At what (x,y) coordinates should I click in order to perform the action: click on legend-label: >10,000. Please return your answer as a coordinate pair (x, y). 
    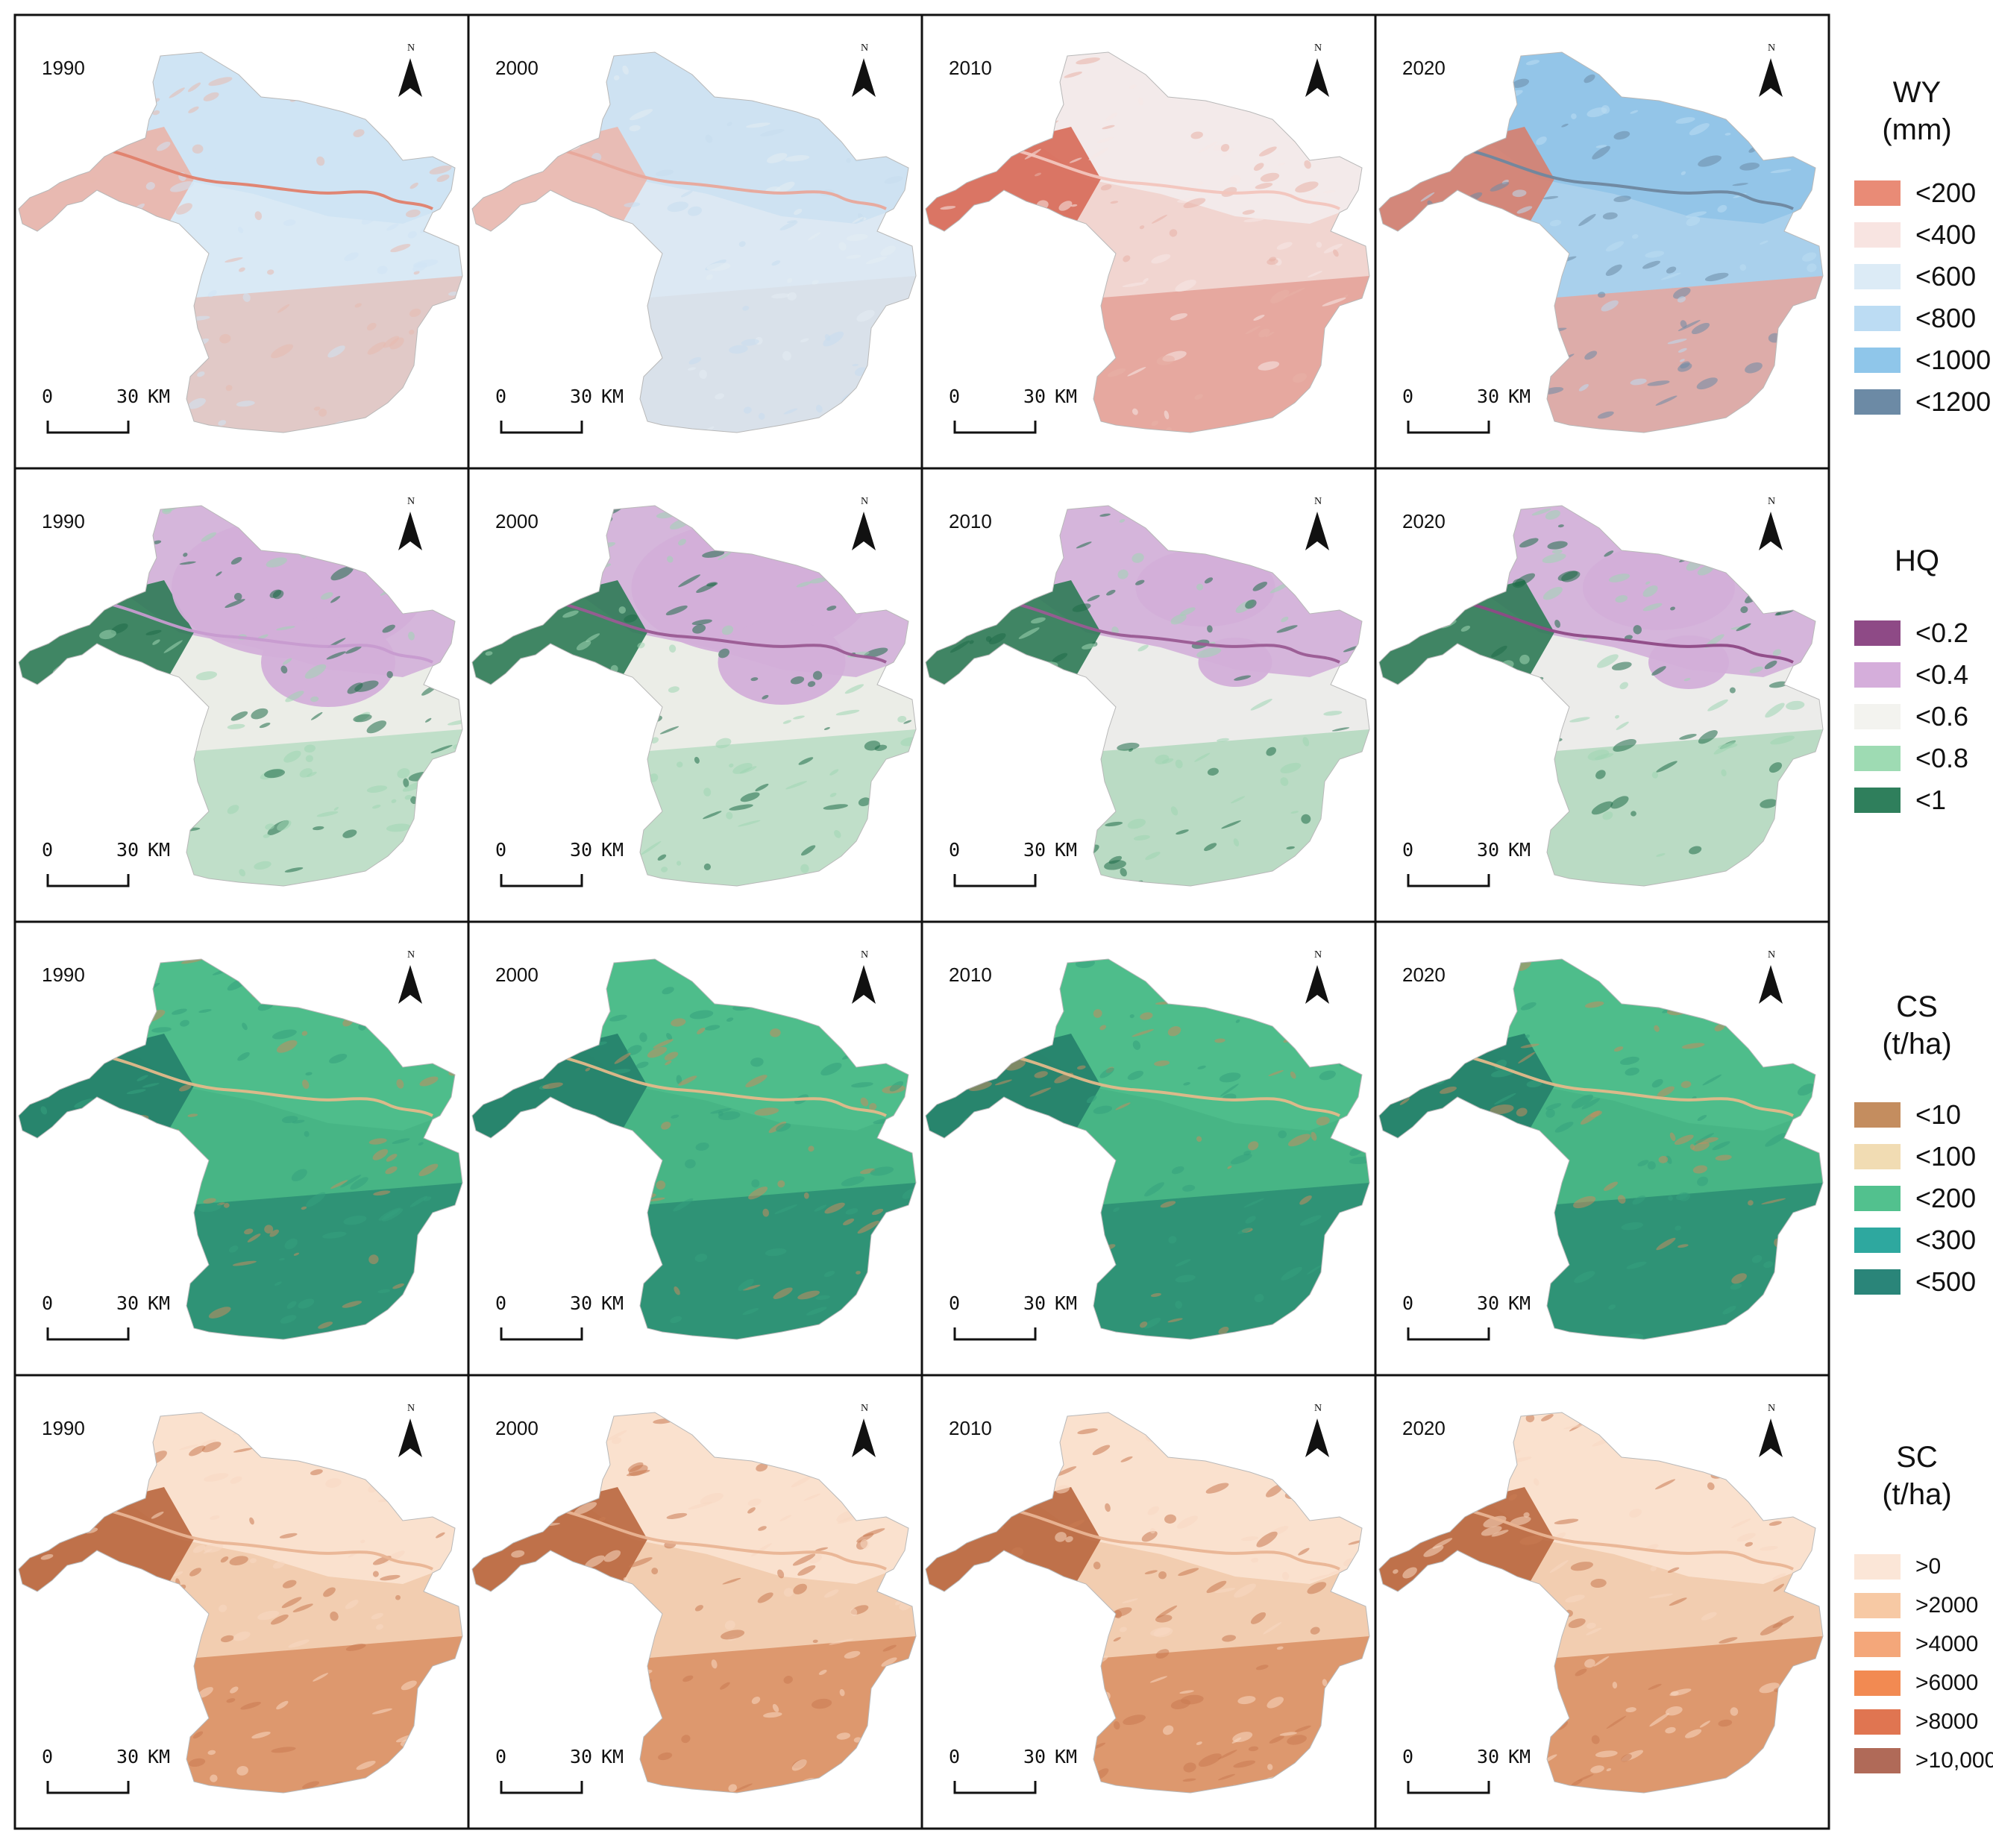
    Looking at the image, I should click on (1954, 1760).